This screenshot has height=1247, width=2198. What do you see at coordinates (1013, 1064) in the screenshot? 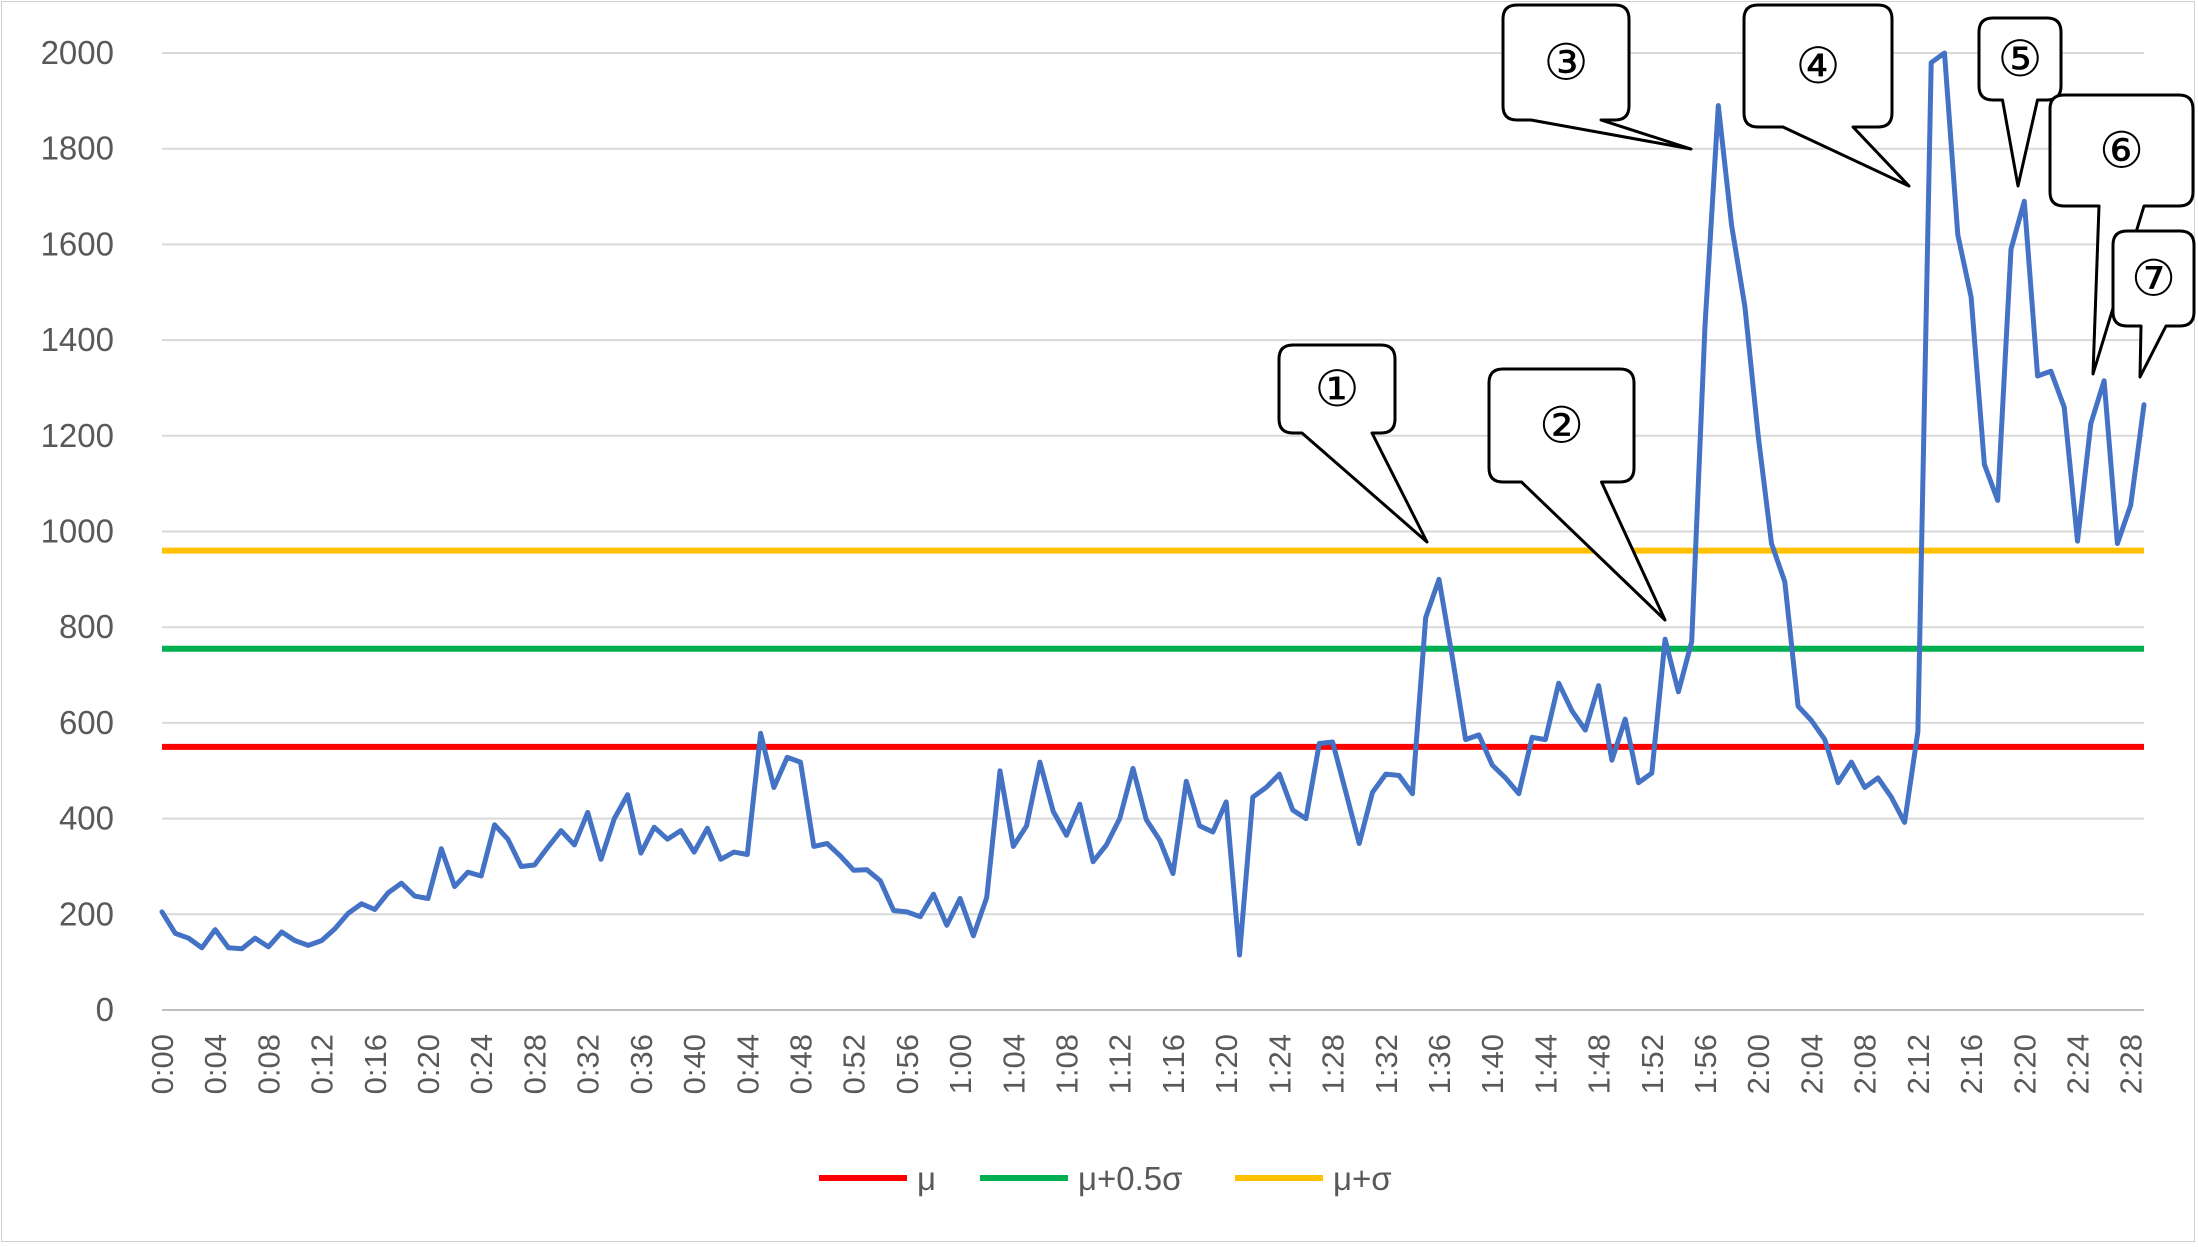
I see `x-tick-label: 1:04` at bounding box center [1013, 1064].